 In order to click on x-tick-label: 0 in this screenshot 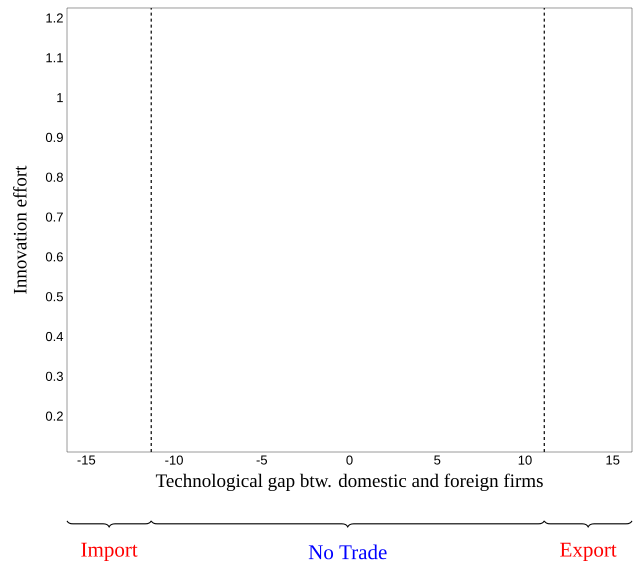, I will do `click(349, 460)`.